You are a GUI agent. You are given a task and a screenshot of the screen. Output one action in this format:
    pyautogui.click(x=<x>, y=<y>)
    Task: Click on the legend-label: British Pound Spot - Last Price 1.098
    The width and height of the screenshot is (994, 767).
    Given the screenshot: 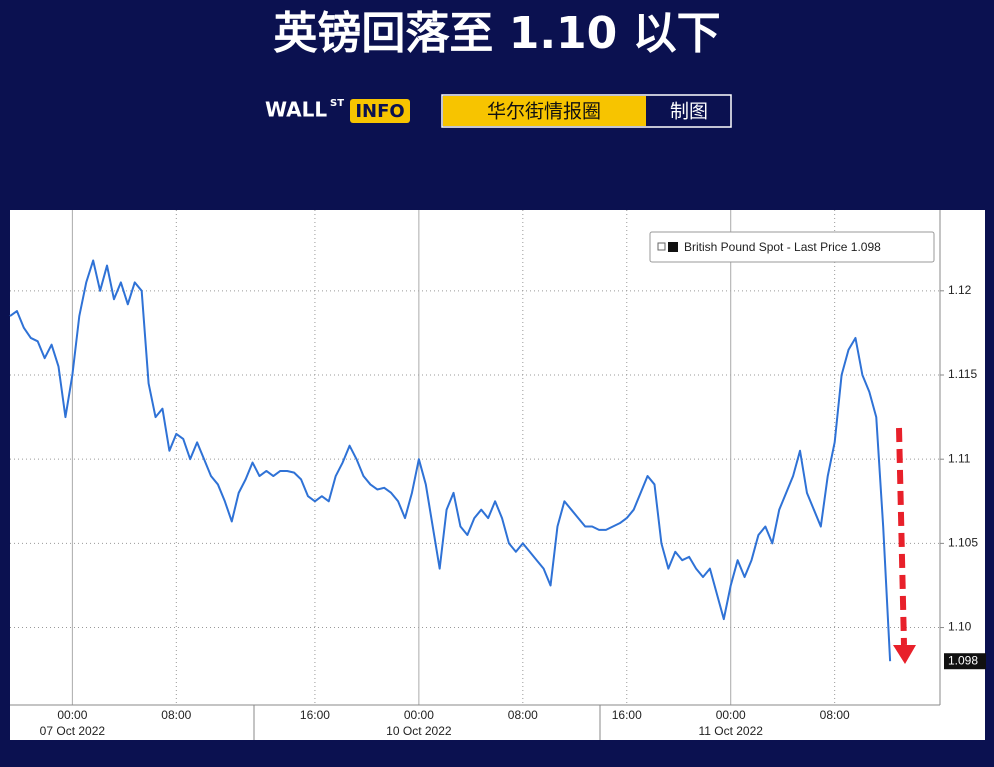 What is the action you would take?
    pyautogui.click(x=782, y=247)
    